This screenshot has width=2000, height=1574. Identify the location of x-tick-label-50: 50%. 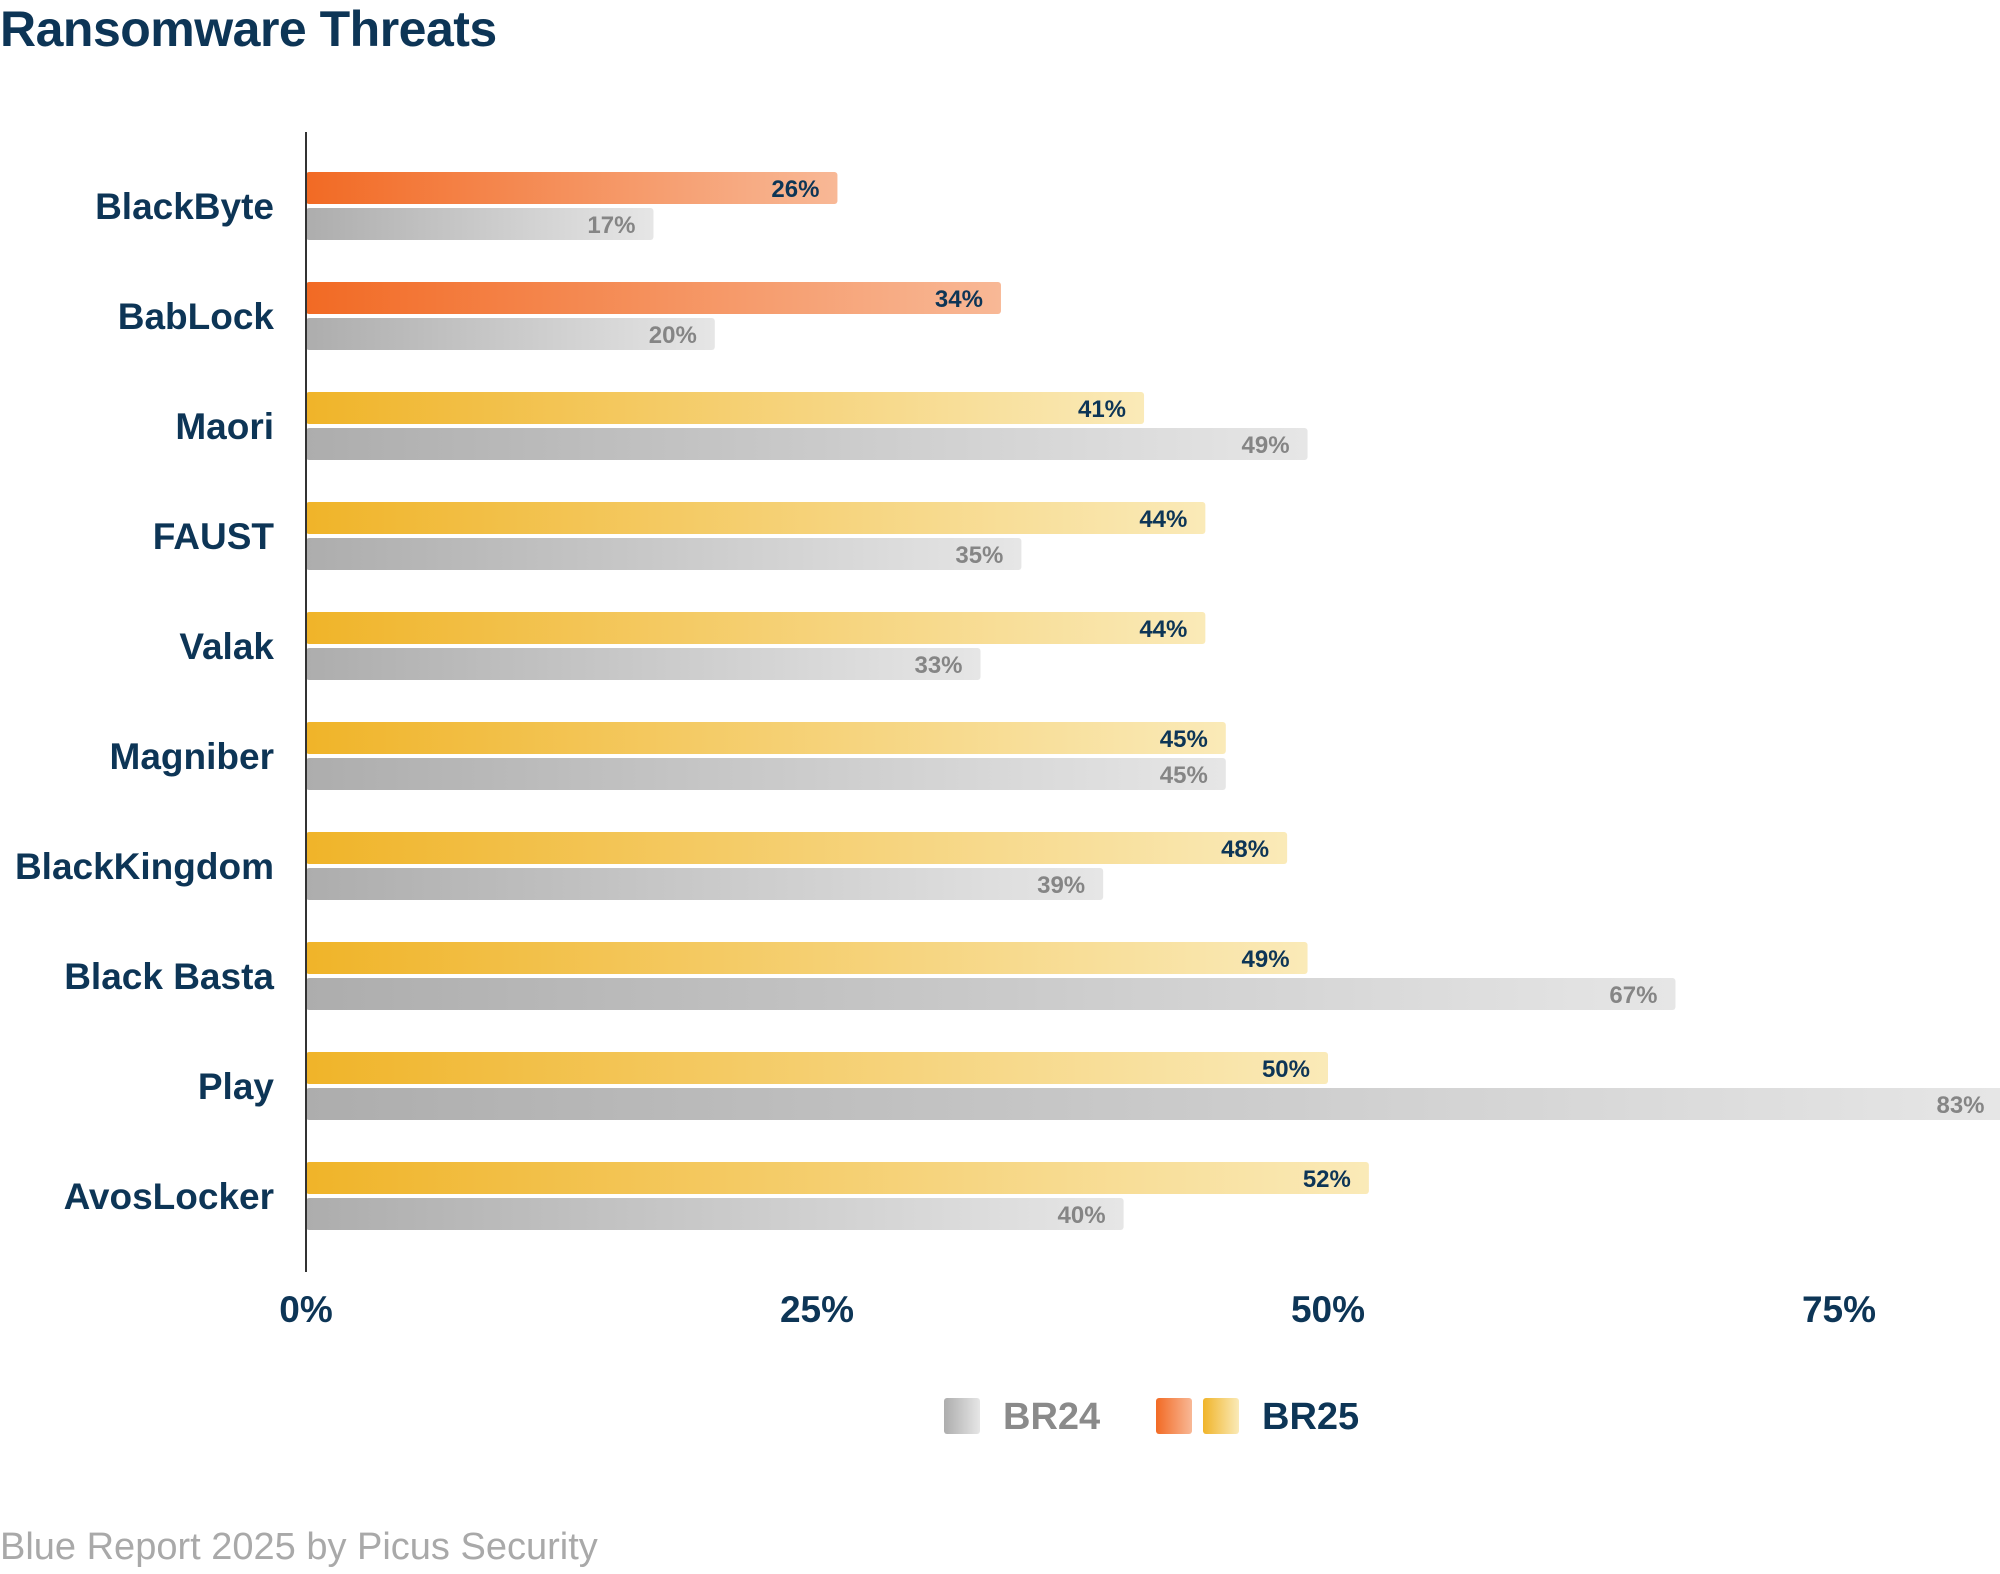
(1328, 1309).